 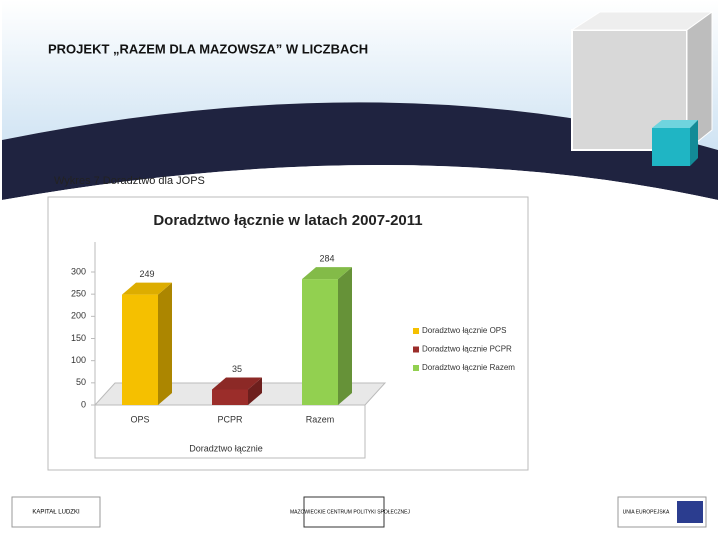 What do you see at coordinates (468, 367) in the screenshot?
I see `legend-label: Doradztwo łącznie Razem` at bounding box center [468, 367].